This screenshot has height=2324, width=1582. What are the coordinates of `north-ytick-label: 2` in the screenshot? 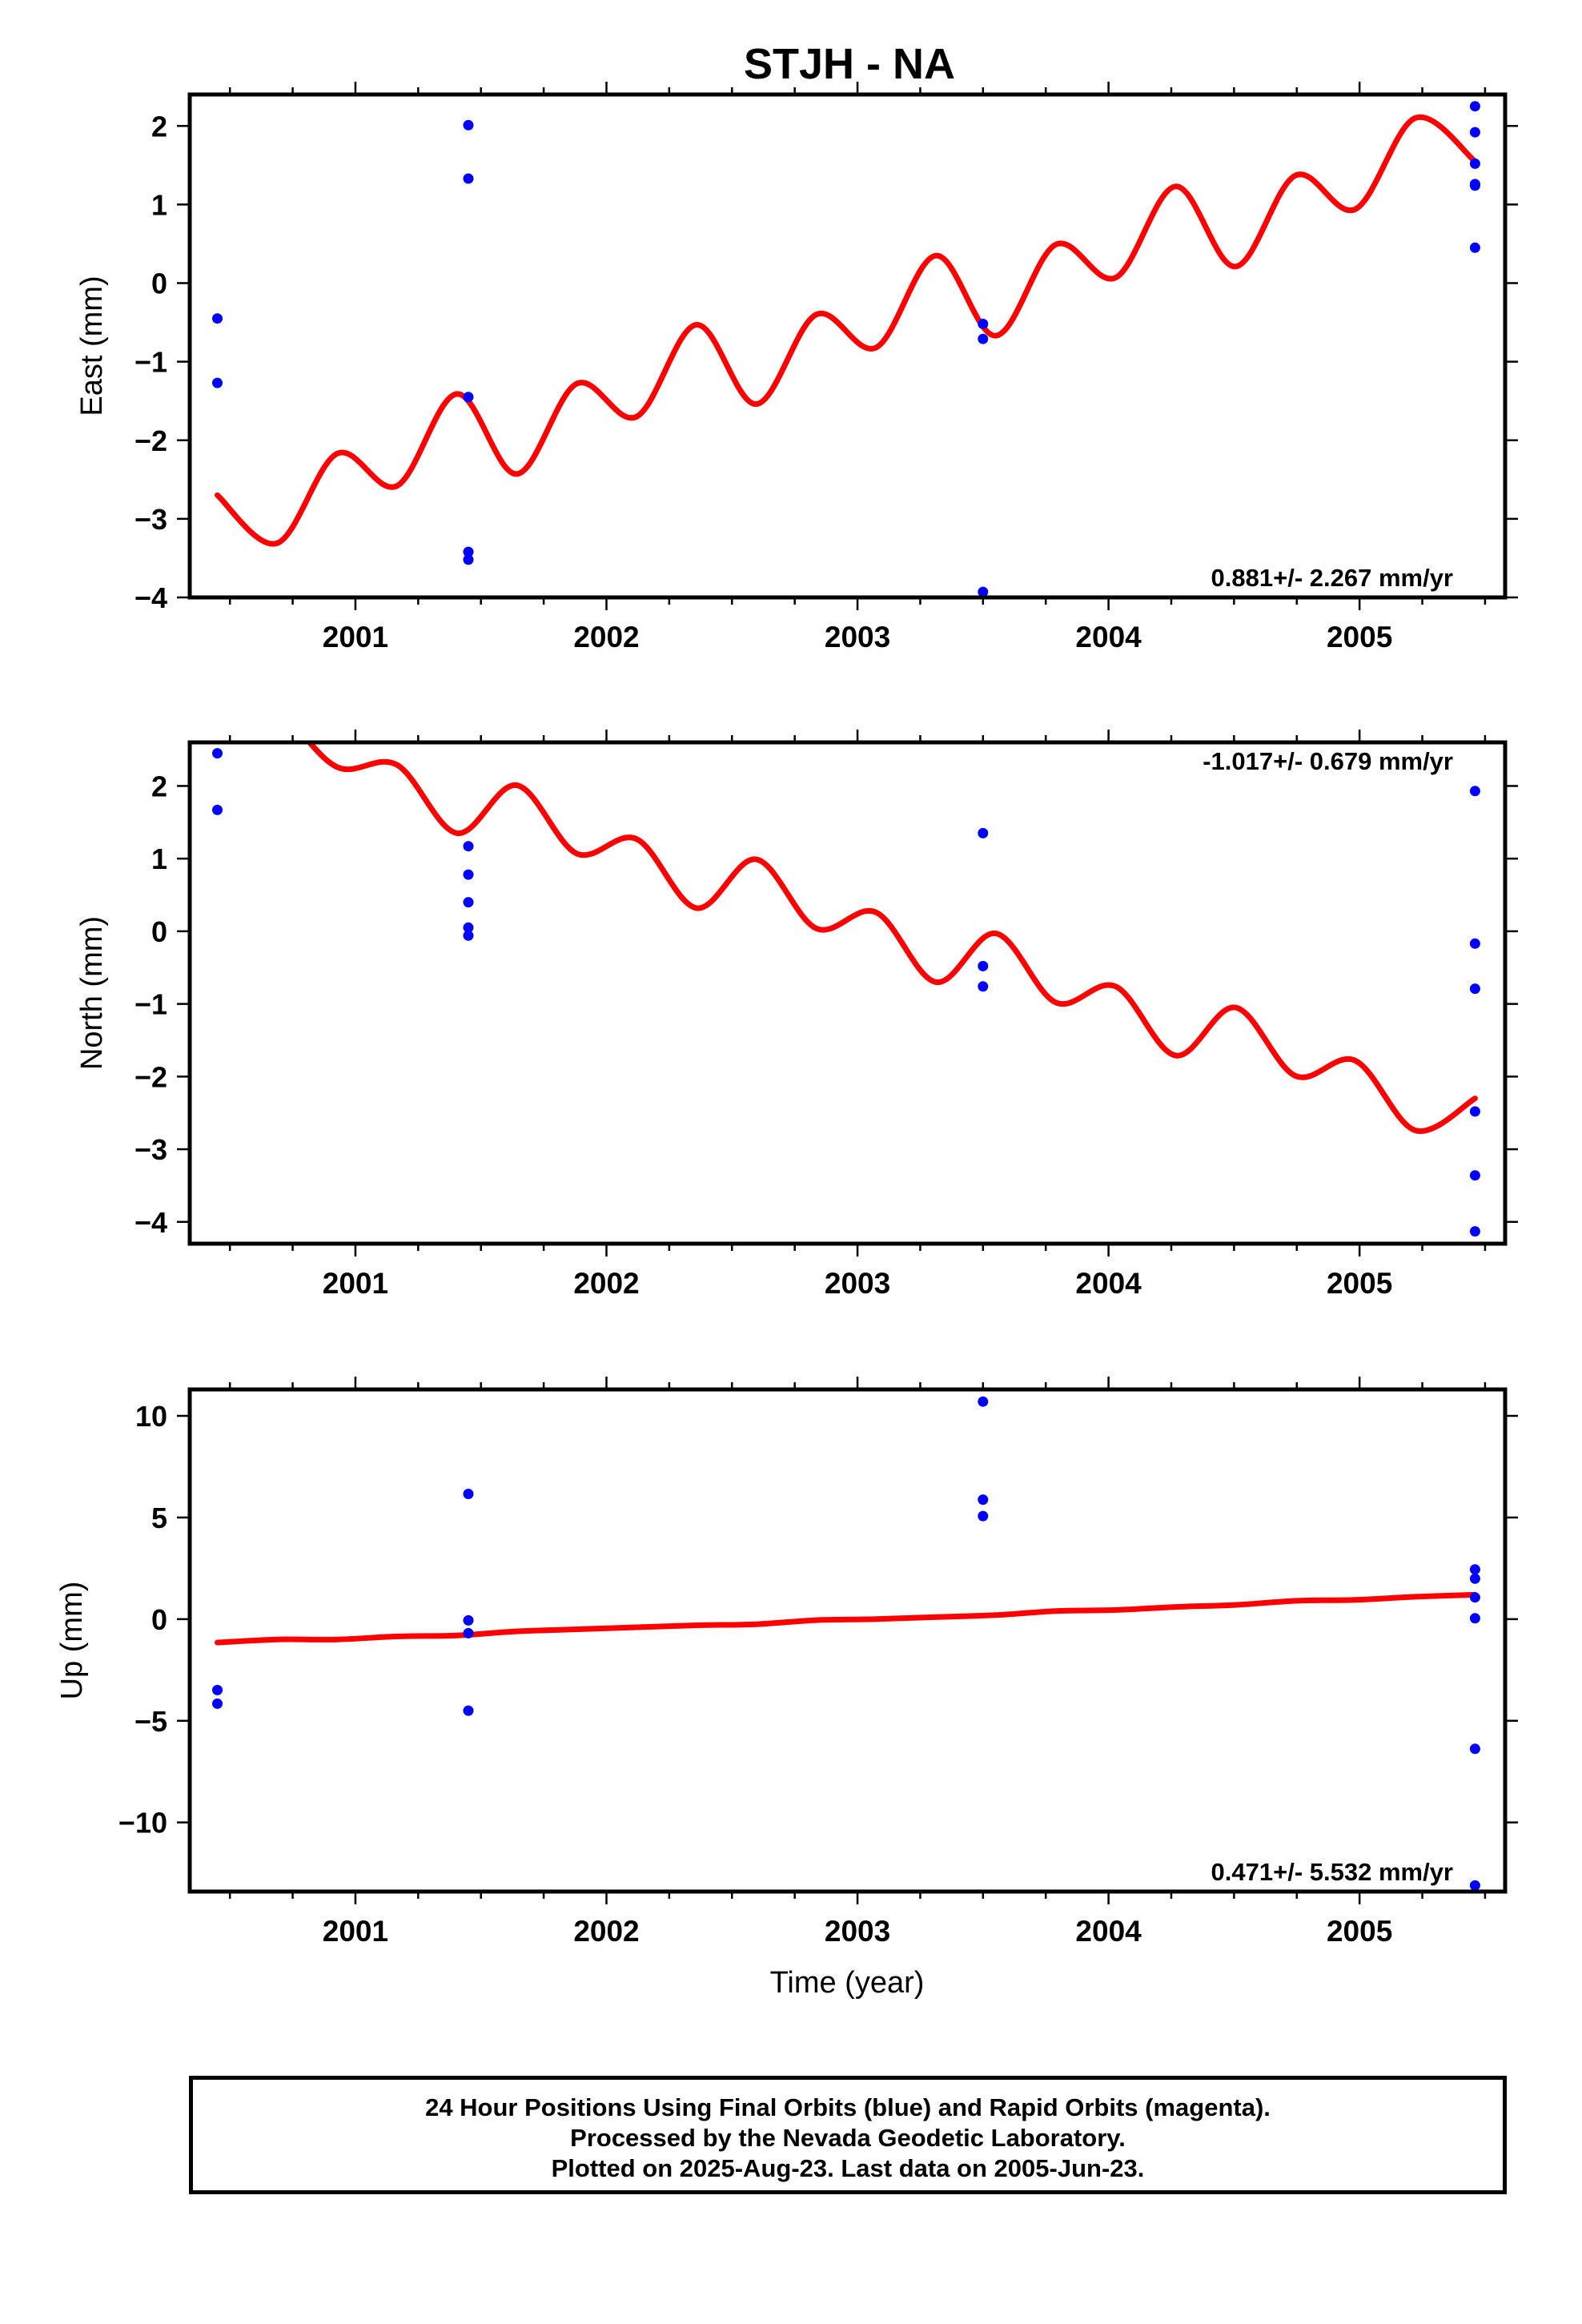 It's located at (159, 786).